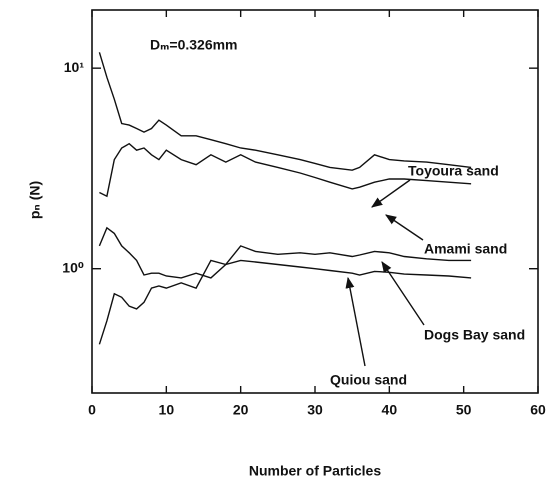 Image resolution: width=554 pixels, height=494 pixels. I want to click on y-tick-label: 10¹, so click(74, 67).